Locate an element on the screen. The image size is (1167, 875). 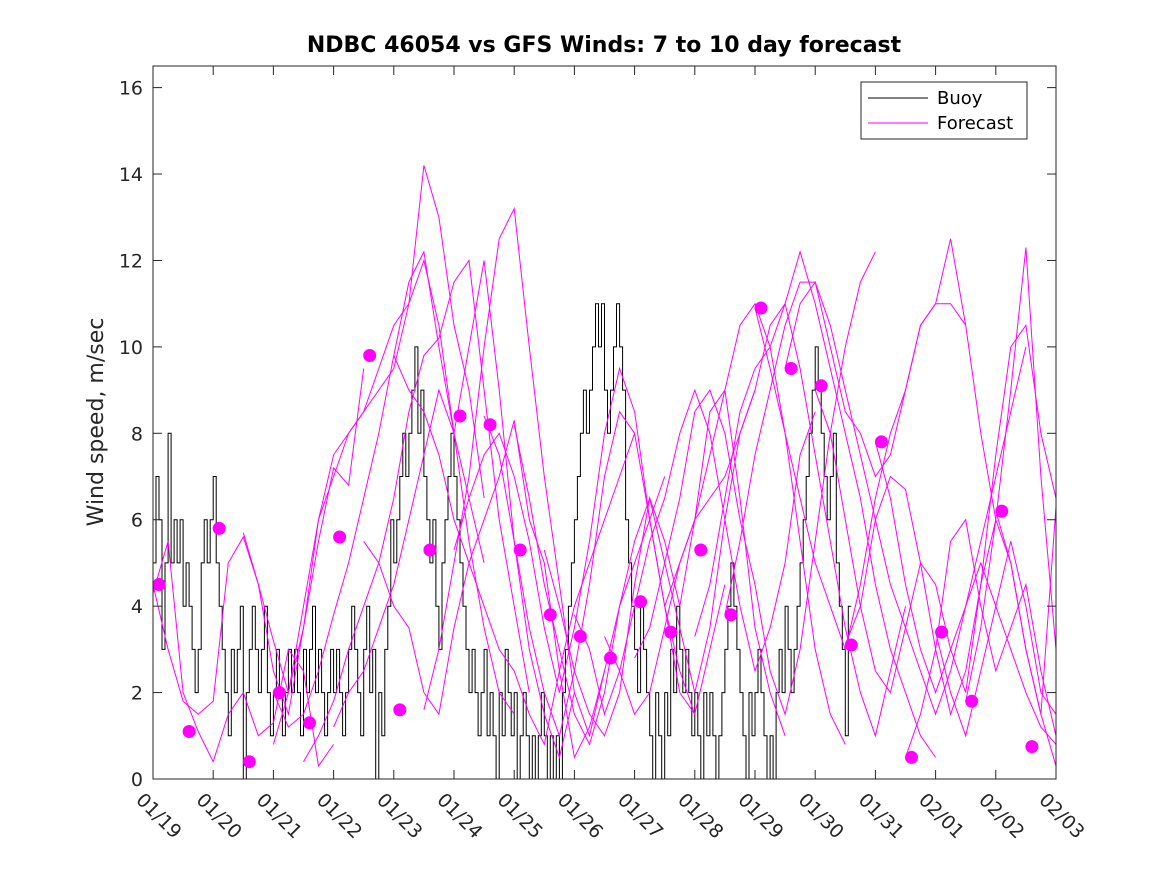
y-tick-label: 10 is located at coordinates (131, 348).